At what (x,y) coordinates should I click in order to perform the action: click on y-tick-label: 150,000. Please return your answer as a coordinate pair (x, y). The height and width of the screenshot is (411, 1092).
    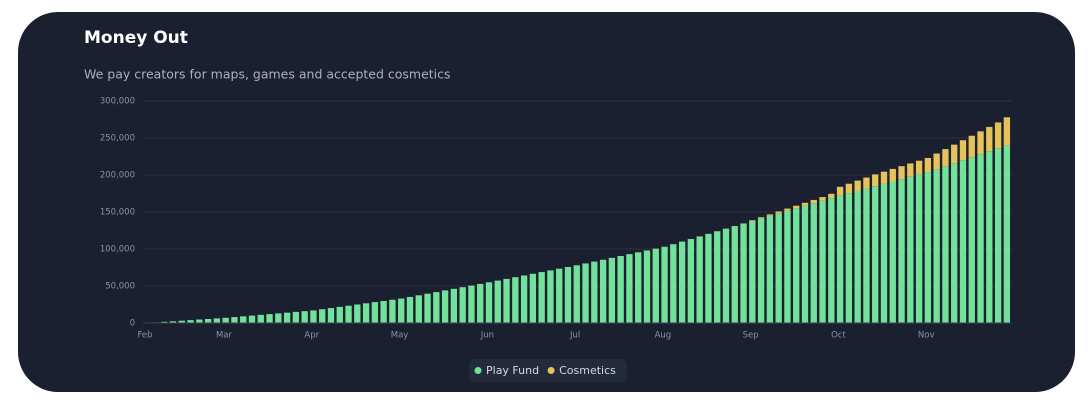
    Looking at the image, I should click on (117, 213).